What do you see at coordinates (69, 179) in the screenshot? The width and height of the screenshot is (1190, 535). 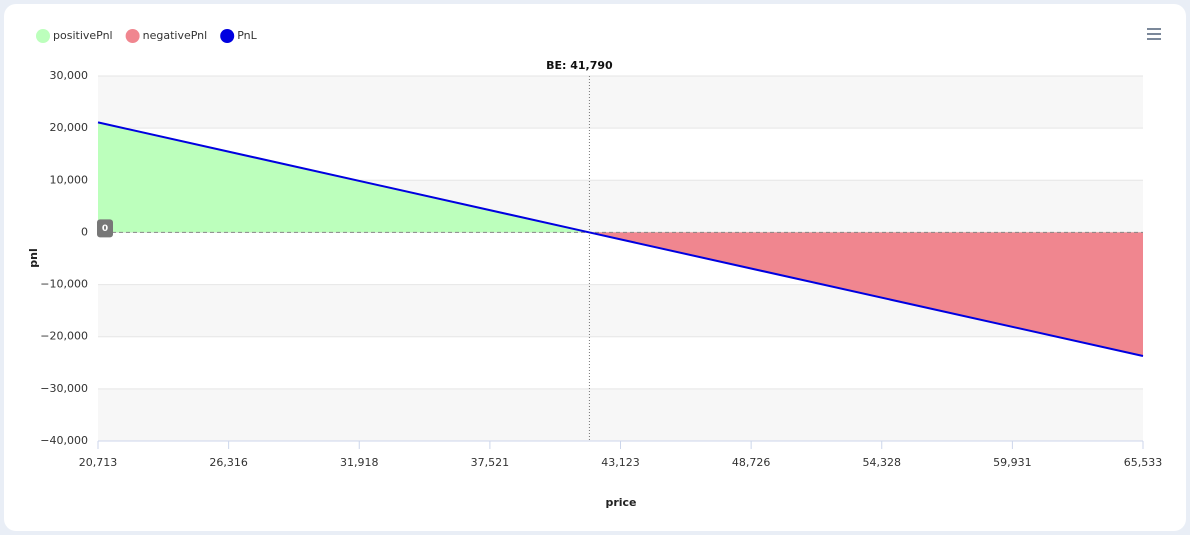 I see `y-tick-label: 10,000` at bounding box center [69, 179].